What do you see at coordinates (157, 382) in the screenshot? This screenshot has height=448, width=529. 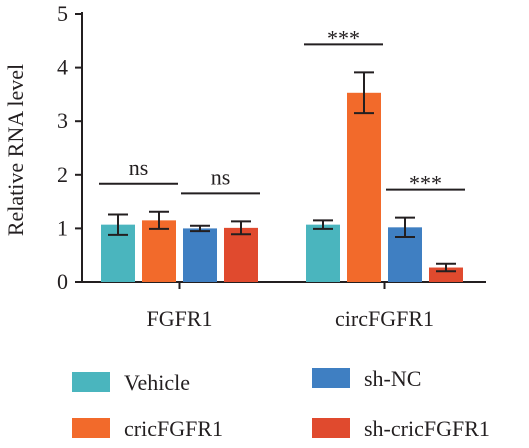 I see `legend-label: Vehicle` at bounding box center [157, 382].